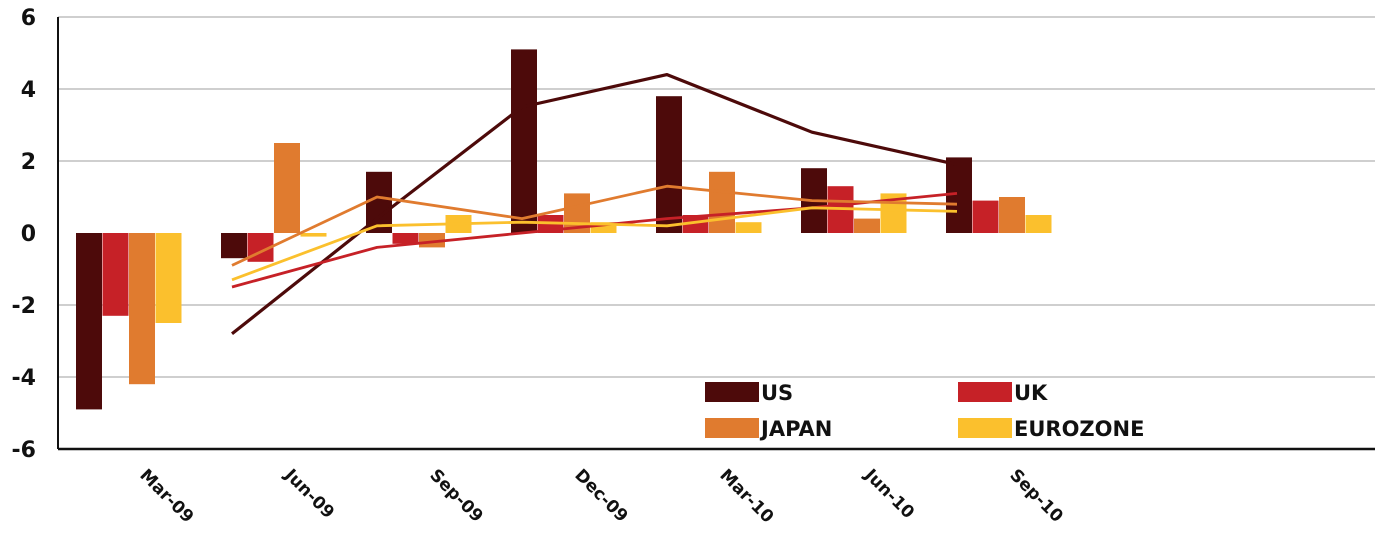 The image size is (1375, 548). I want to click on x-tick-label: Sep-09, so click(455, 495).